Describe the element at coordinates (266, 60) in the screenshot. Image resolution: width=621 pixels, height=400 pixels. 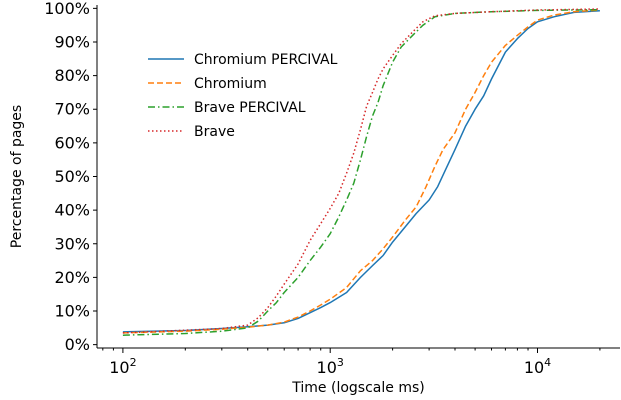
I see `legend-label-0: Chromium PERCIVAL` at that location.